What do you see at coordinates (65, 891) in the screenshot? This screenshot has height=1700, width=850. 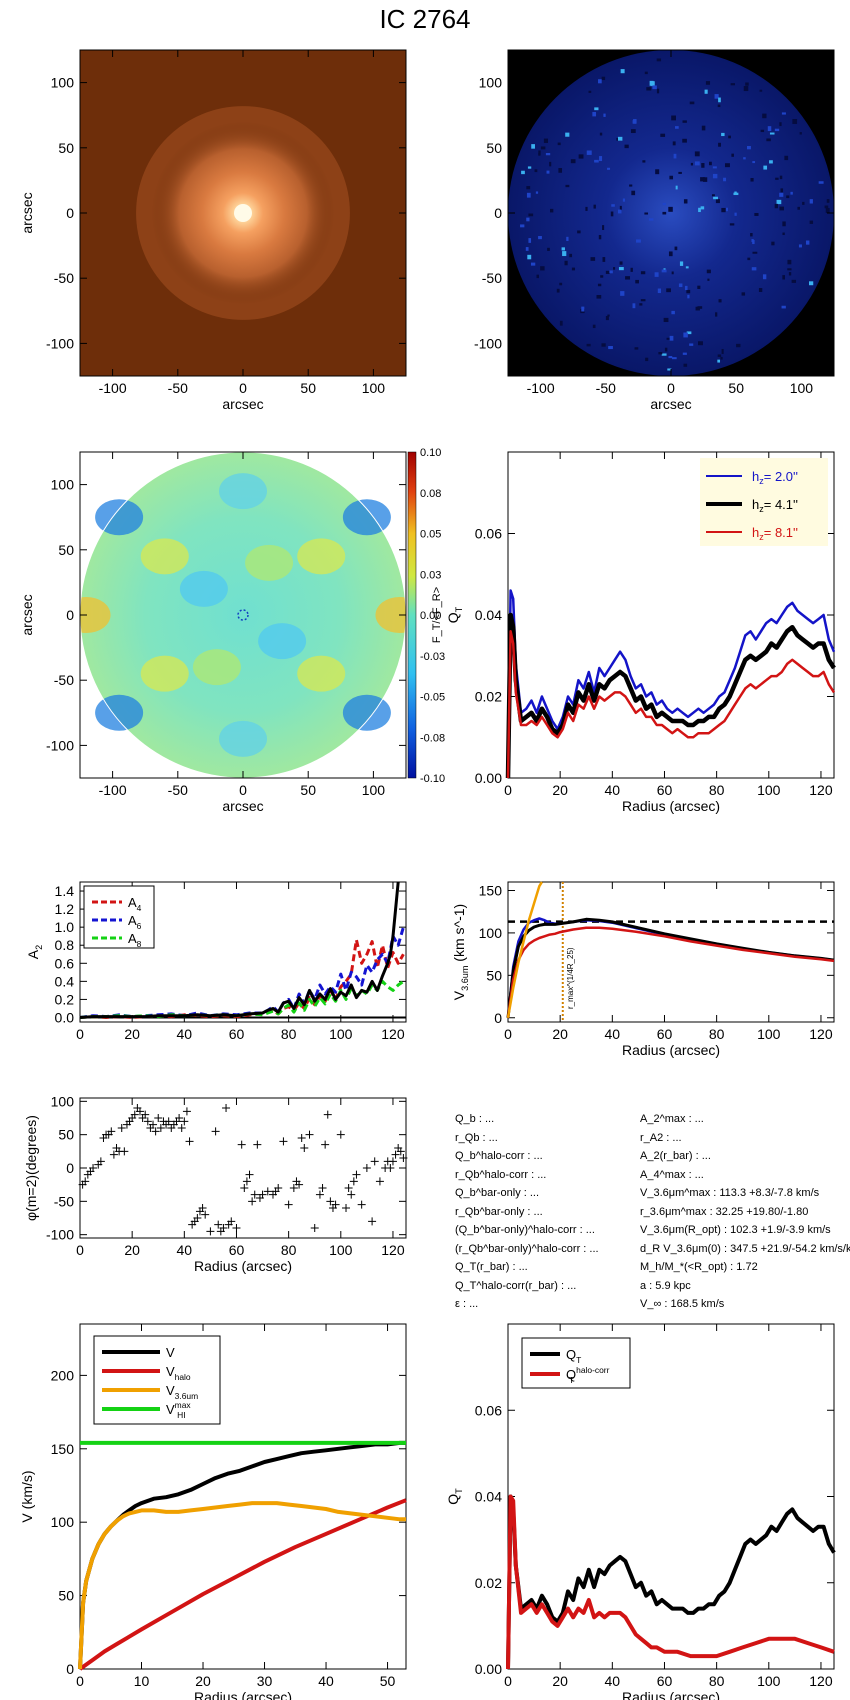 I see `y-tick-label: 1.4` at bounding box center [65, 891].